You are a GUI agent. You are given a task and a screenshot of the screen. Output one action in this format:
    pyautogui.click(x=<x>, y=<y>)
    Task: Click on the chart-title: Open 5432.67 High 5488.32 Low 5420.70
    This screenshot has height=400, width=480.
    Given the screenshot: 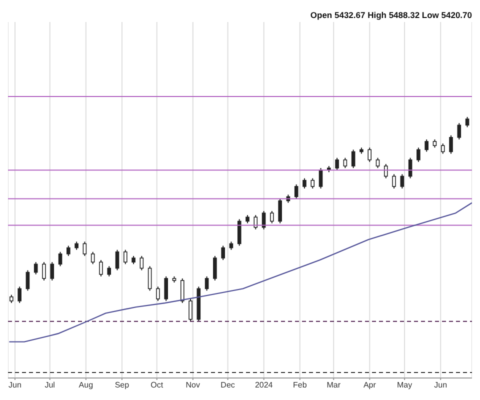 What is the action you would take?
    pyautogui.click(x=391, y=15)
    